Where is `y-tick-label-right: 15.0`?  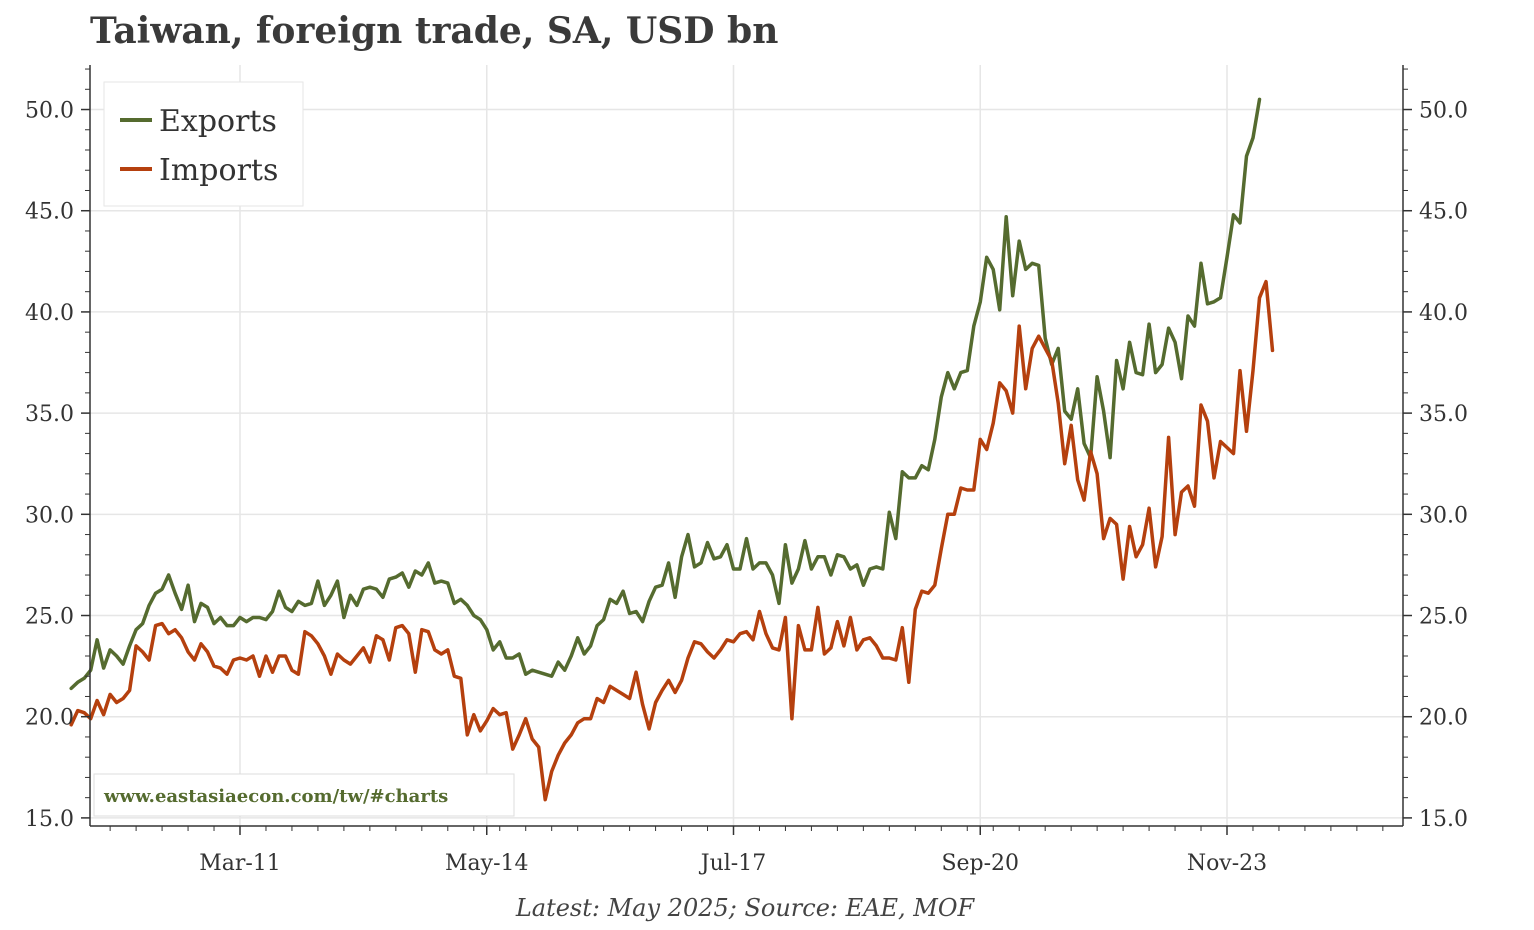 y-tick-label-right: 15.0 is located at coordinates (1443, 819).